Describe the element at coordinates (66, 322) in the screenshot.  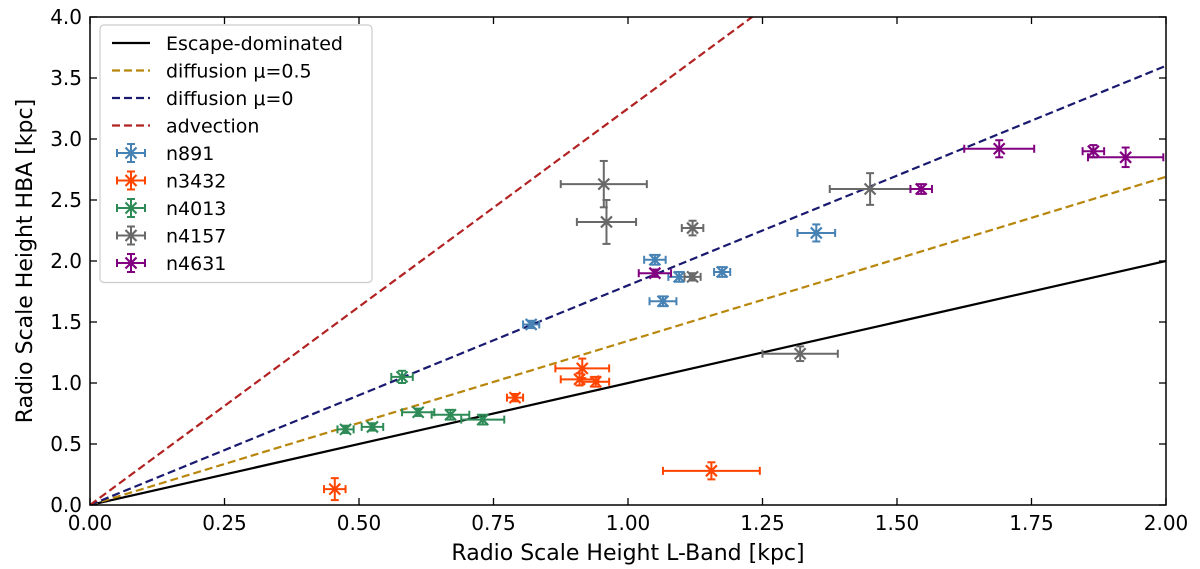
I see `y-tick-label: 1.5` at that location.